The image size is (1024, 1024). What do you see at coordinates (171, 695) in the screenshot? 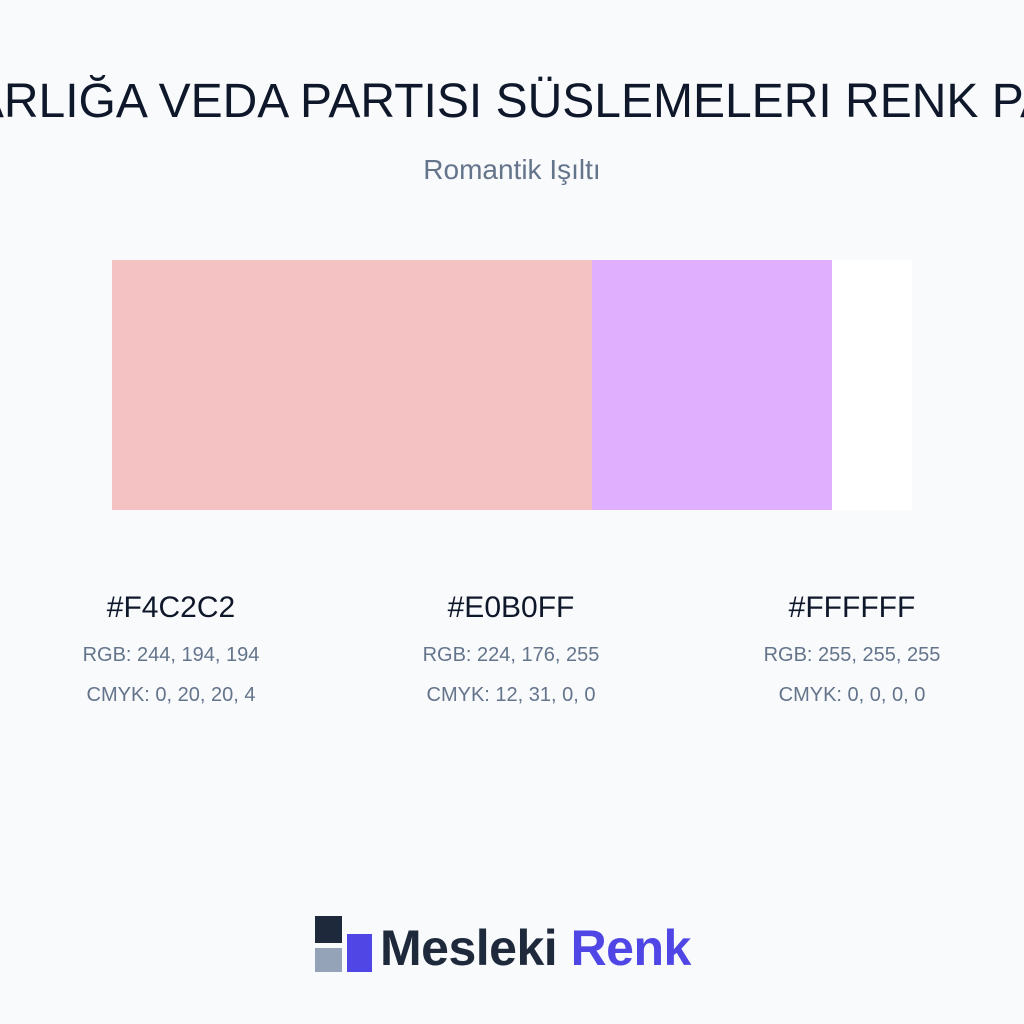
I see `cmyk-values: CMYK: 0, 20, 20, 4` at bounding box center [171, 695].